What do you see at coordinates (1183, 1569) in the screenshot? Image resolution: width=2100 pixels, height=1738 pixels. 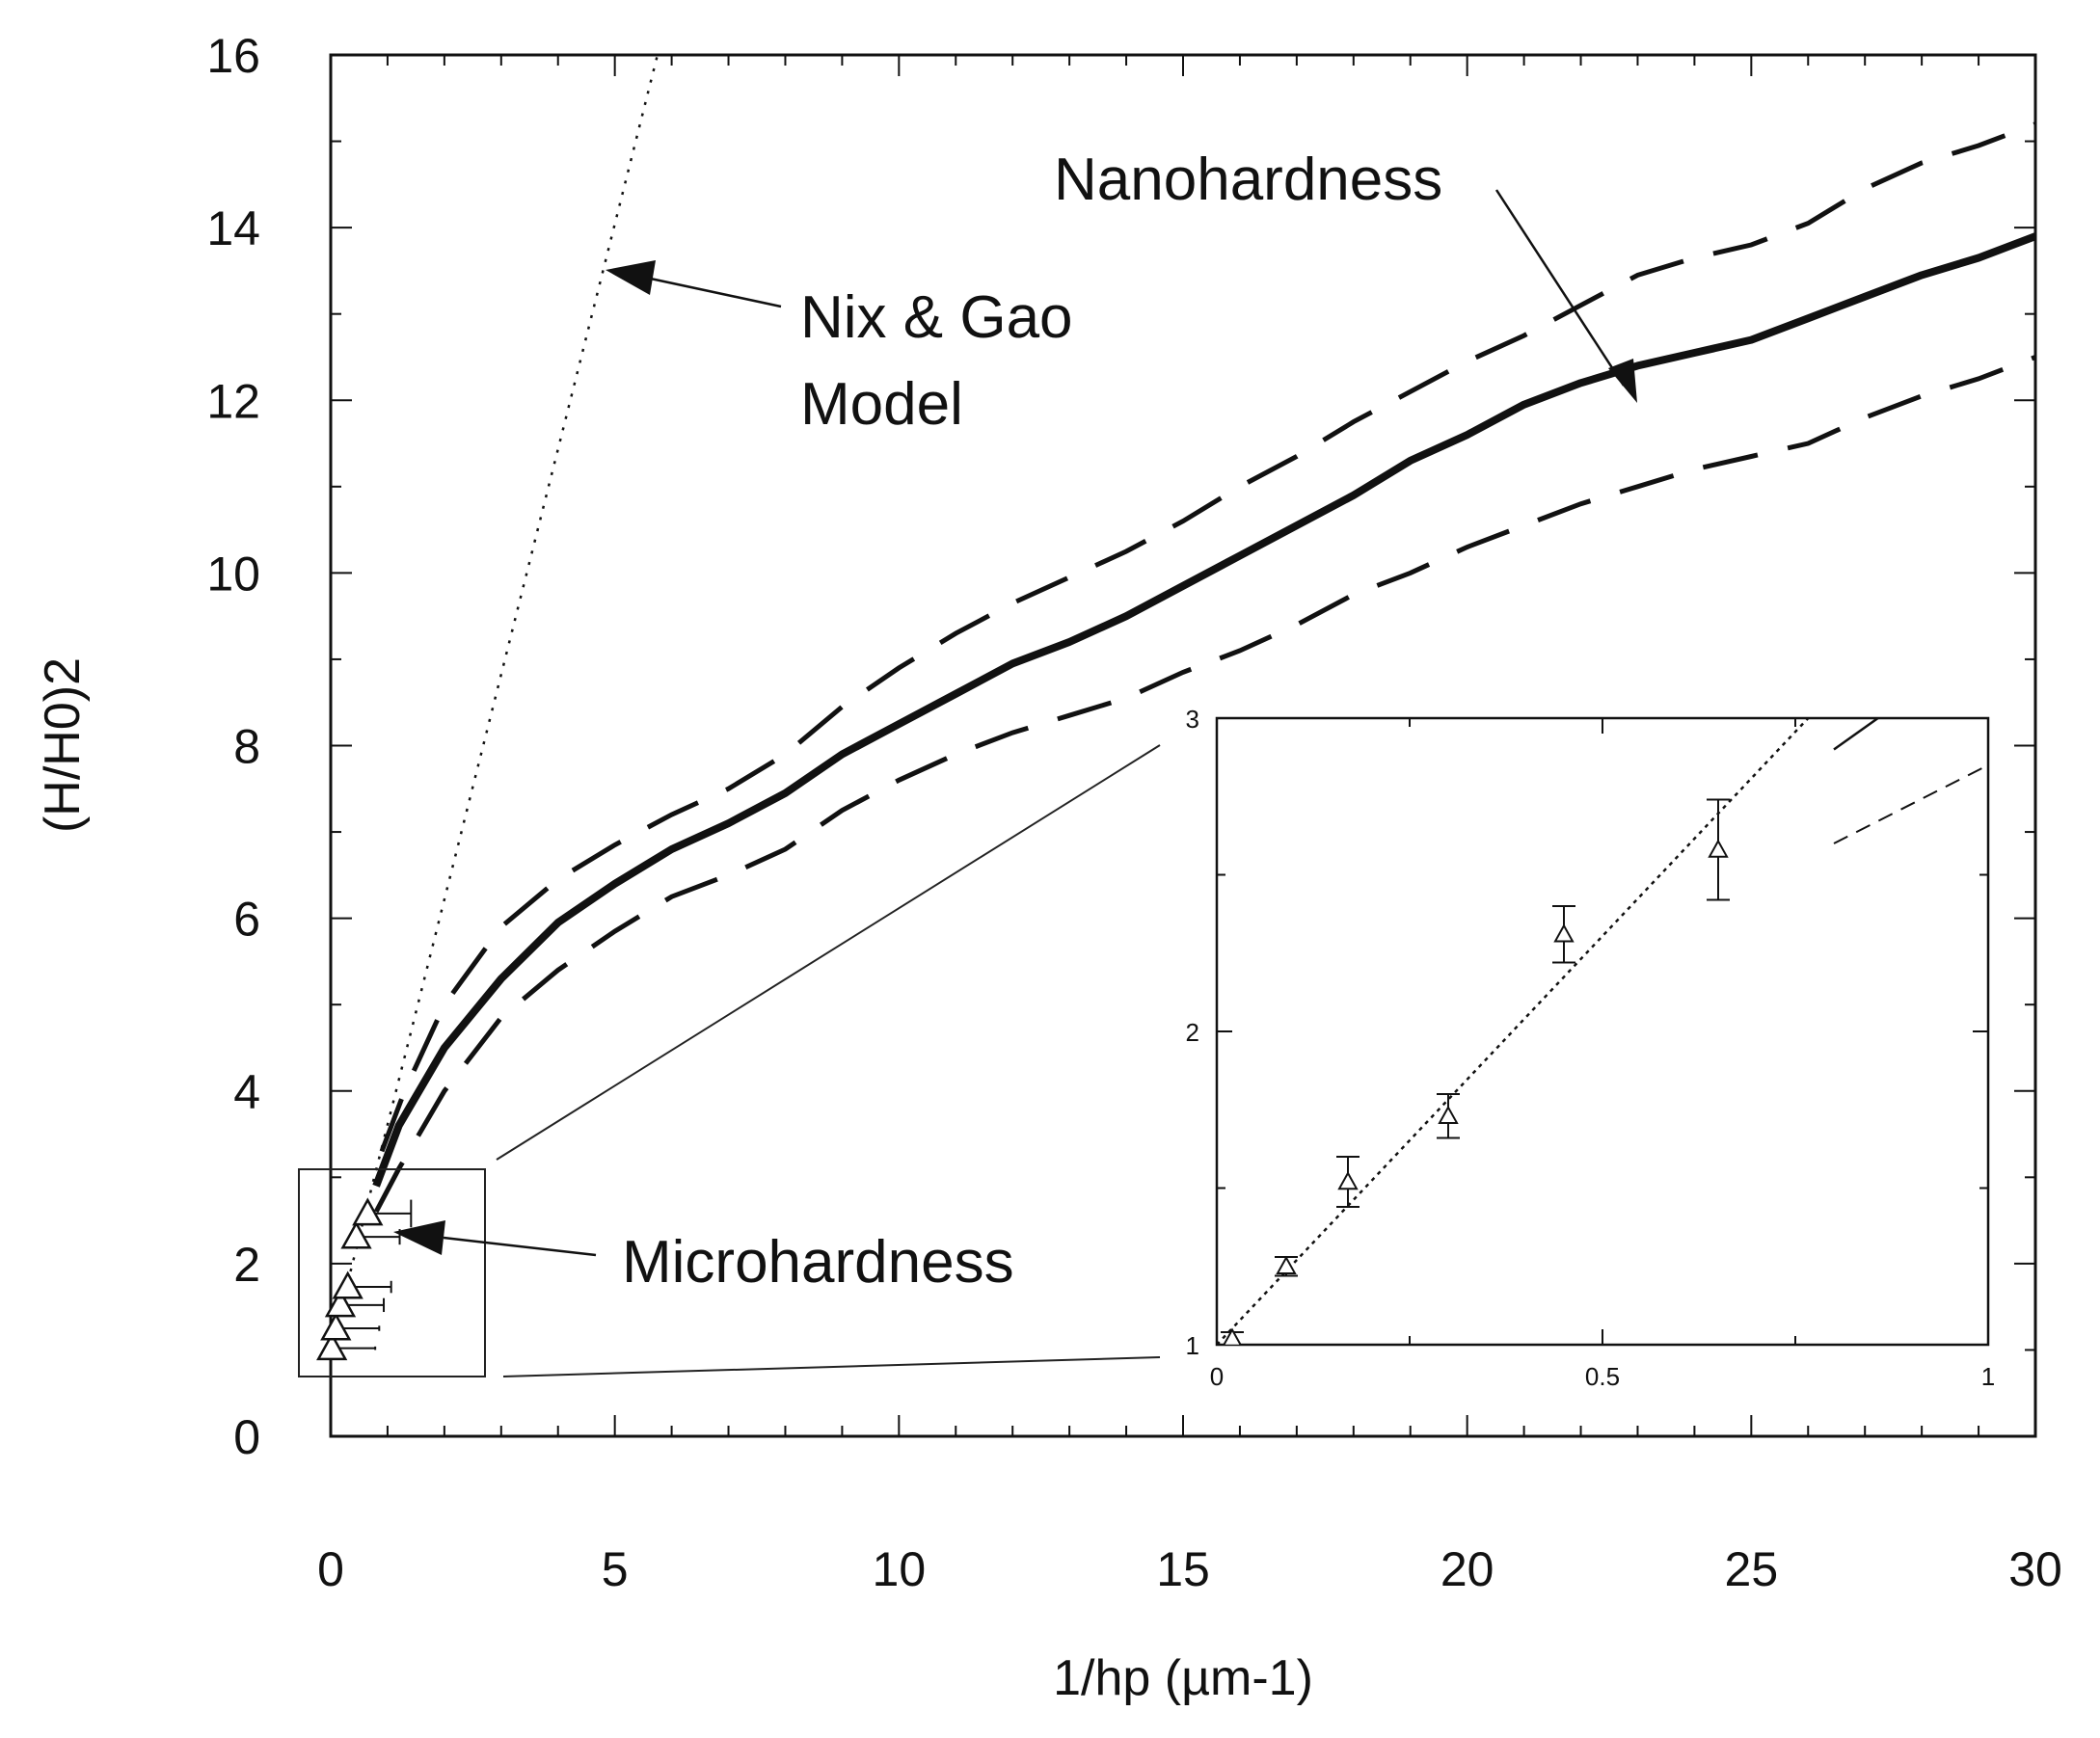 I see `x-tick-label: 15` at bounding box center [1183, 1569].